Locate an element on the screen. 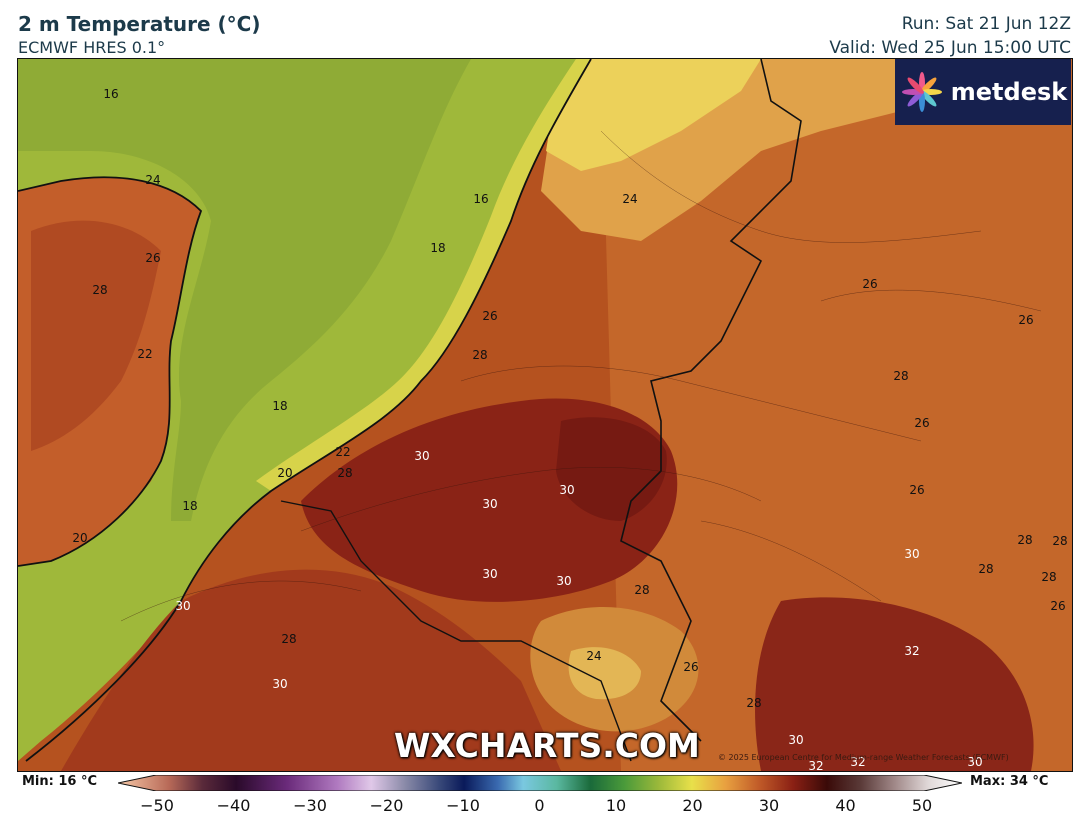 This screenshot has height=833, width=1088. model-label: ECMWF HRES 0.1° is located at coordinates (92, 47).